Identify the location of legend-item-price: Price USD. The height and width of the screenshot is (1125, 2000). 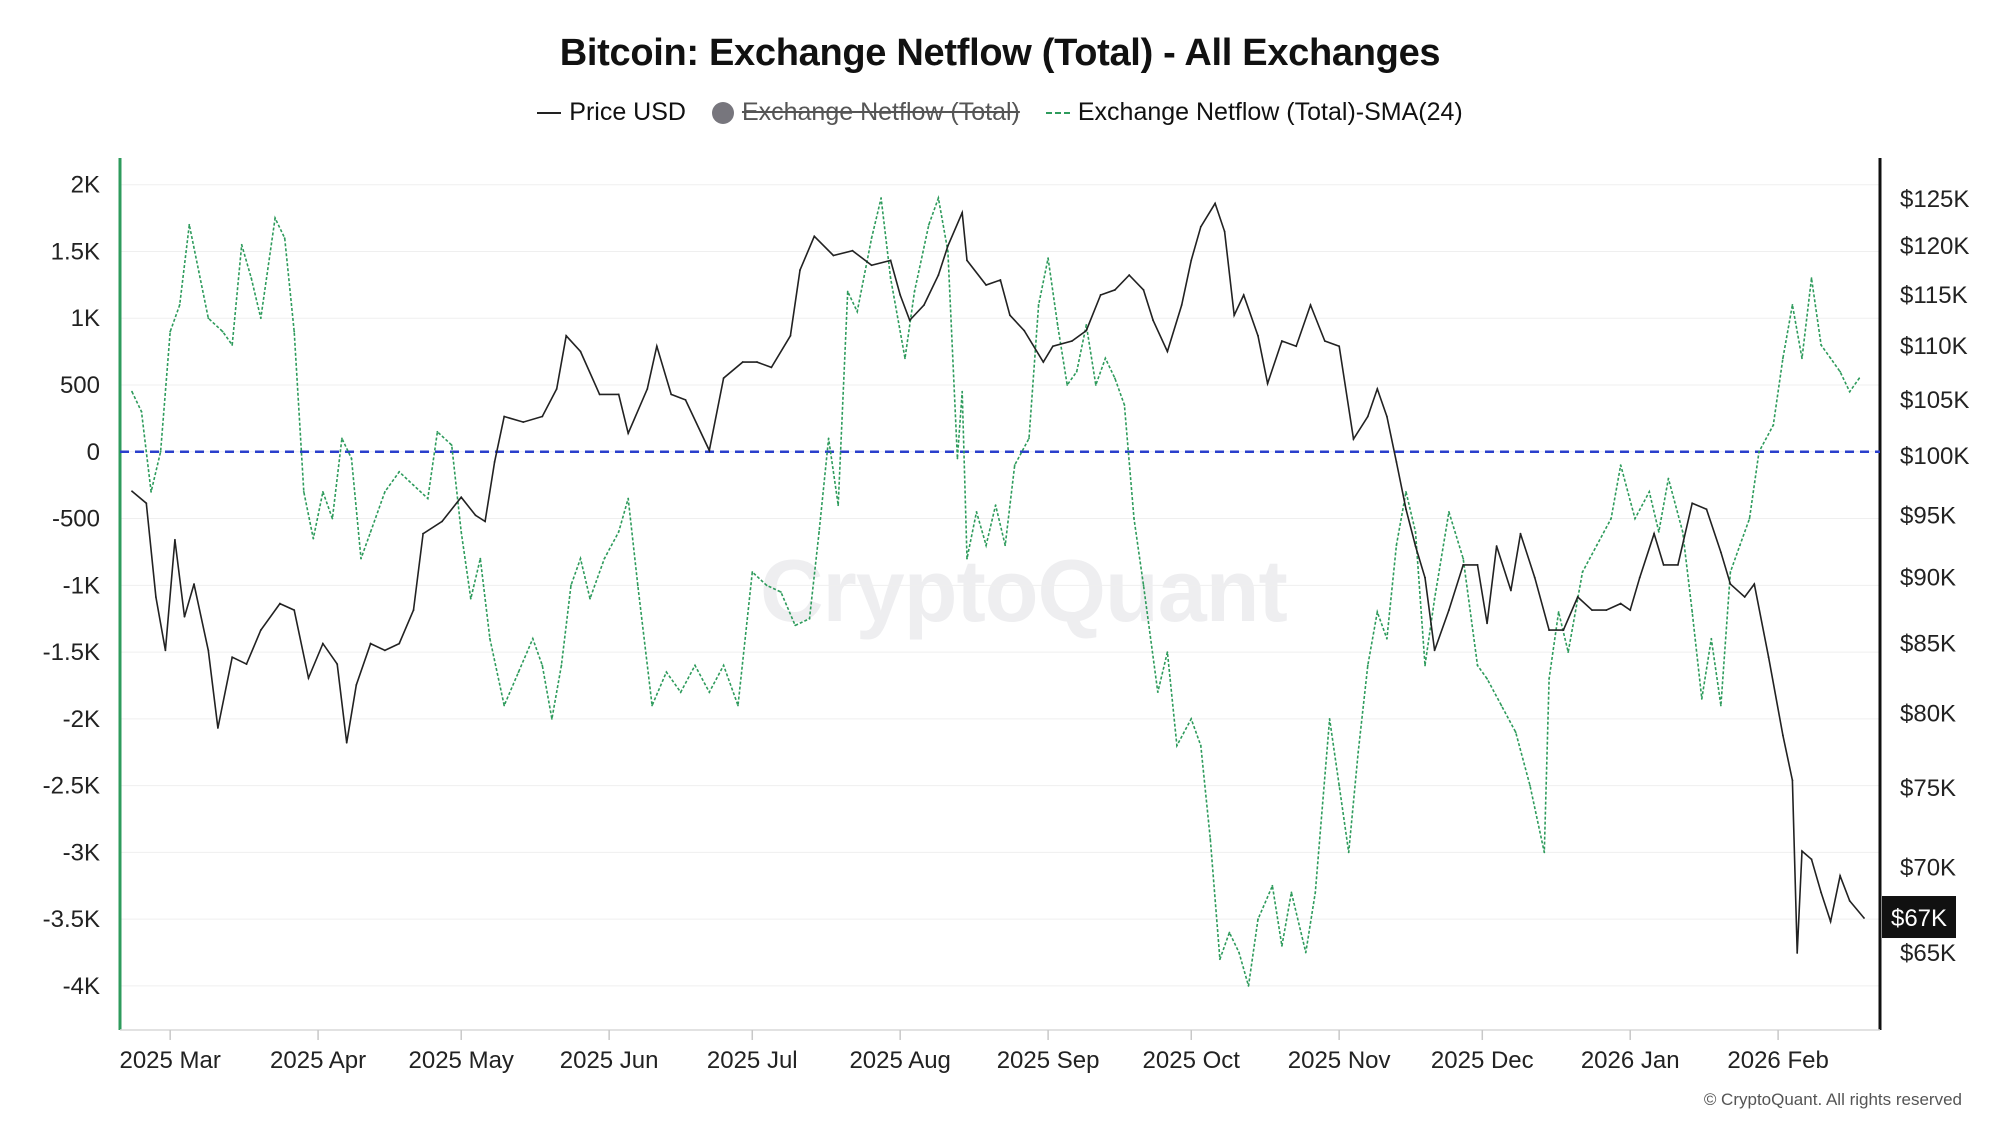
(611, 112).